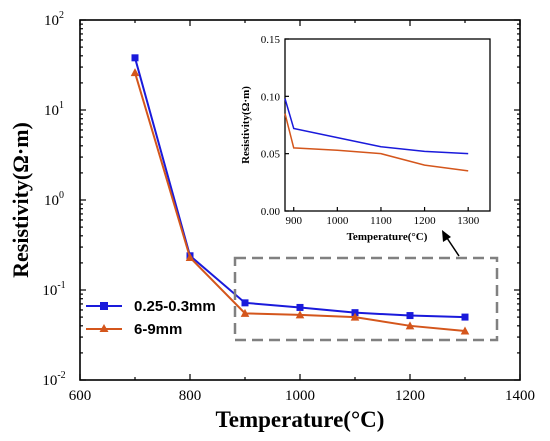 The width and height of the screenshot is (550, 441). What do you see at coordinates (20, 200) in the screenshot?
I see `y-axis-label: Resistivity(Ω·m)` at bounding box center [20, 200].